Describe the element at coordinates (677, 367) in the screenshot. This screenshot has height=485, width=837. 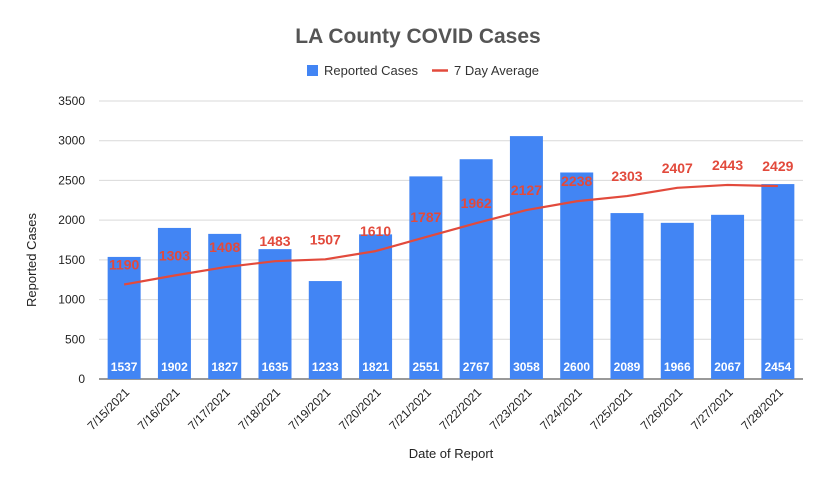
I see `bar-value-label: 1966` at that location.